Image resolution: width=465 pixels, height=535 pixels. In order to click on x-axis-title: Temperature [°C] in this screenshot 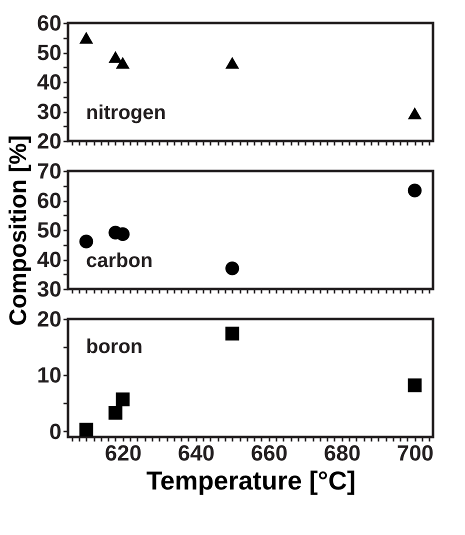, I will do `click(251, 481)`.